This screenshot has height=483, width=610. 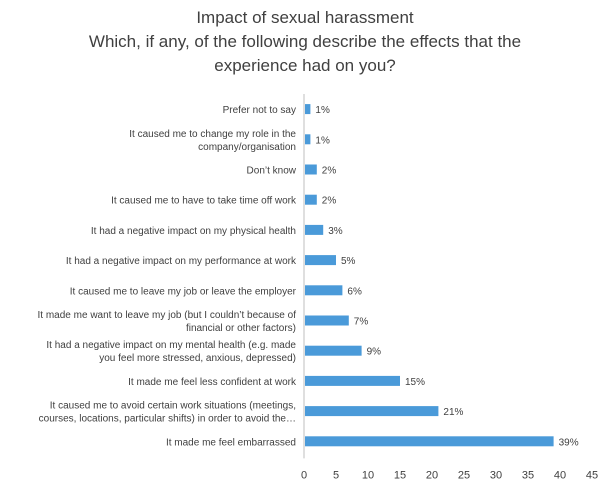 I want to click on x-tick-label-5: 5, so click(x=336, y=475).